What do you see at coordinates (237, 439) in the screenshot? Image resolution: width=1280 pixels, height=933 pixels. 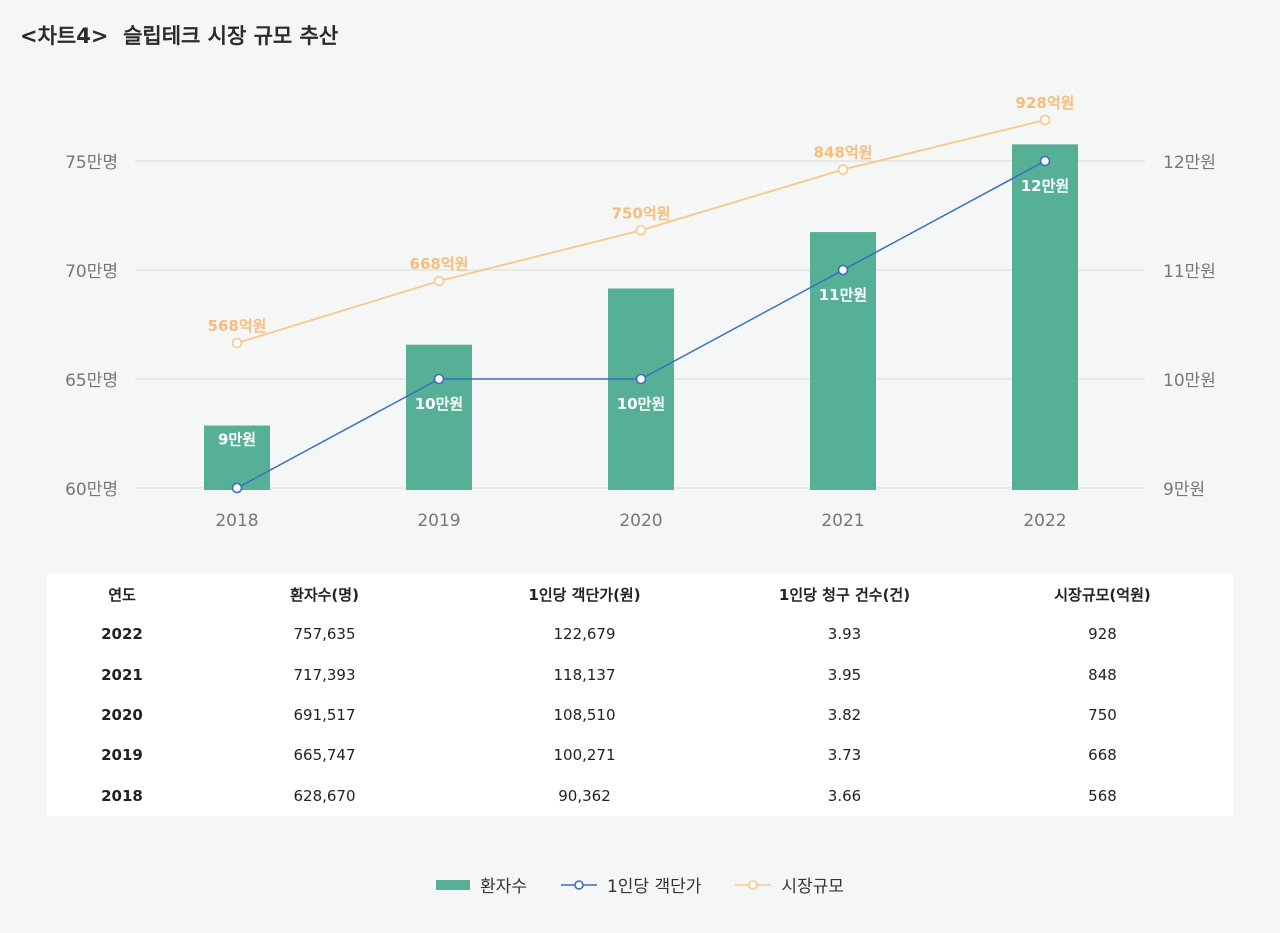 I see `data-label-price-per-person: 9만원` at bounding box center [237, 439].